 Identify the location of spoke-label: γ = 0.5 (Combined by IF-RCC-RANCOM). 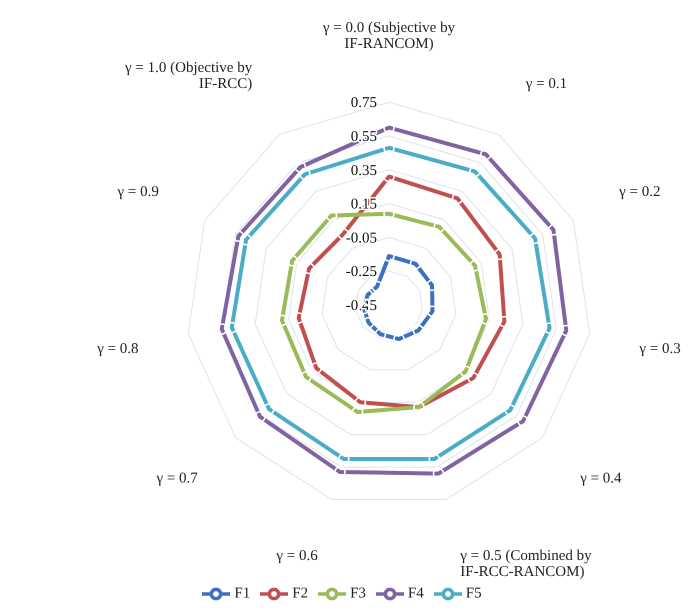
(525, 564).